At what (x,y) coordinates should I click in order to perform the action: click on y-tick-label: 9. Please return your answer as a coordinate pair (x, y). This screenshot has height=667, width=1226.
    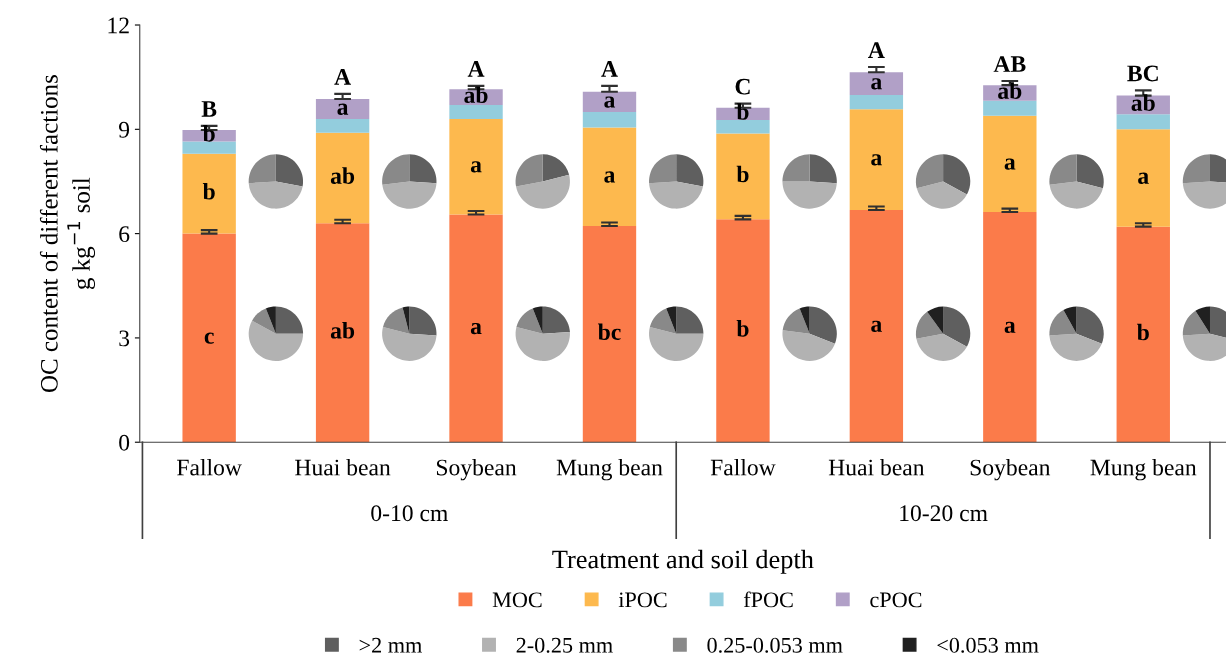
    Looking at the image, I should click on (124, 129).